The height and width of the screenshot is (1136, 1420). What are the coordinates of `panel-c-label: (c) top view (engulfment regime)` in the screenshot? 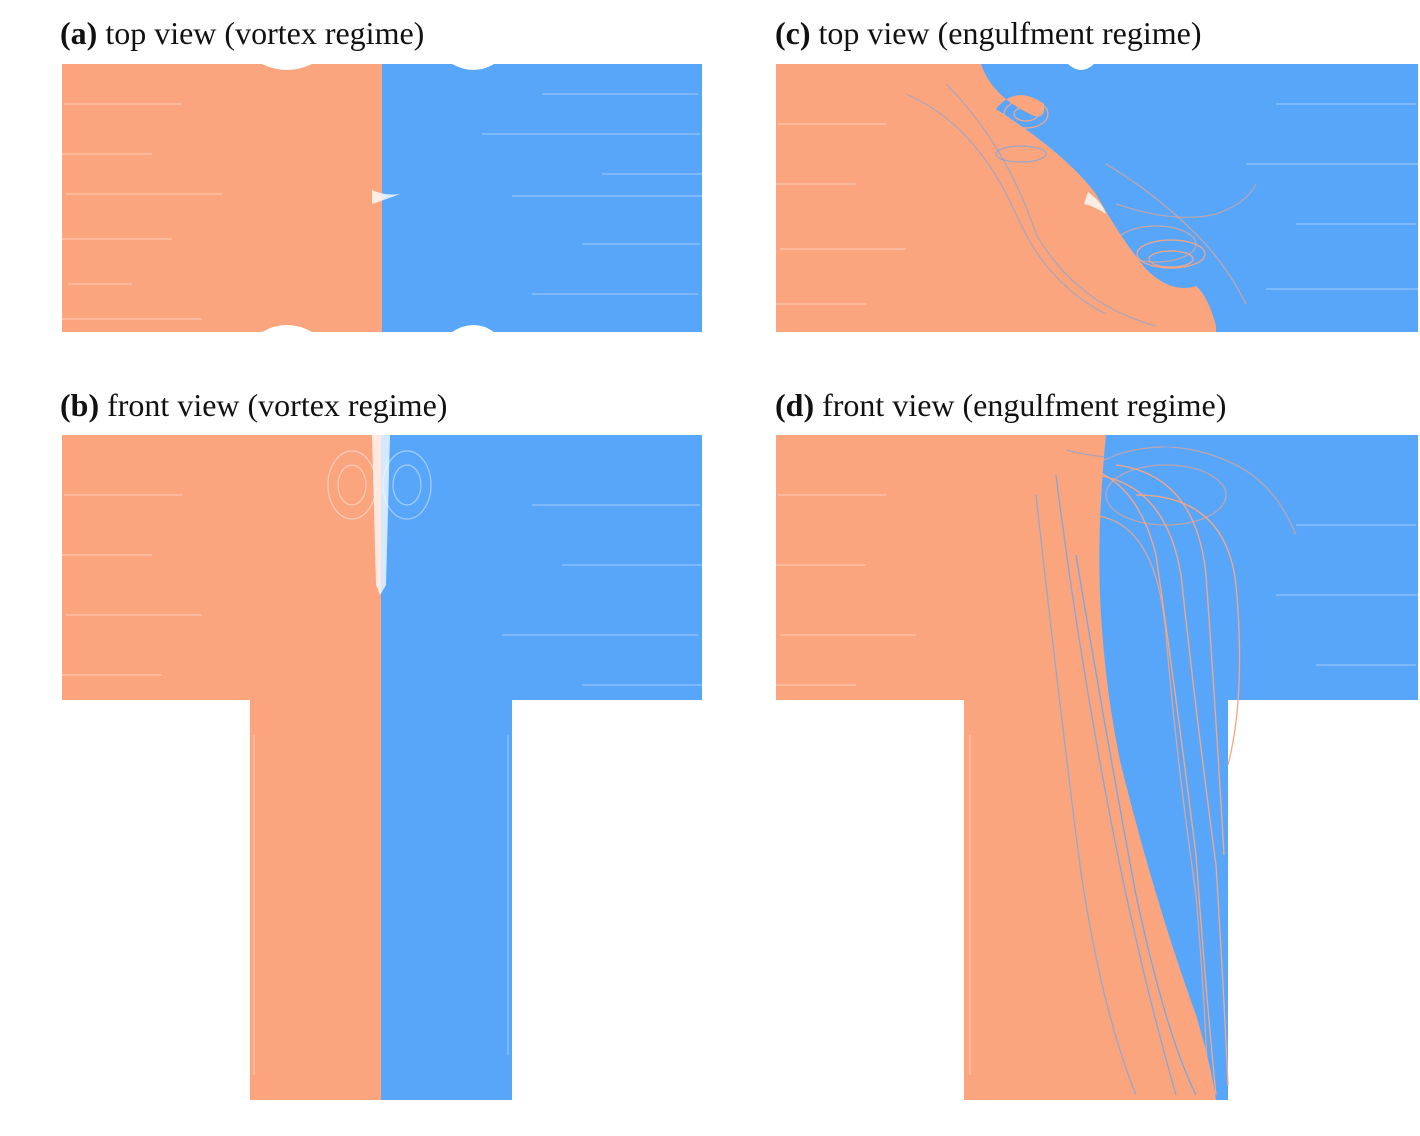 It's located at (988, 33).